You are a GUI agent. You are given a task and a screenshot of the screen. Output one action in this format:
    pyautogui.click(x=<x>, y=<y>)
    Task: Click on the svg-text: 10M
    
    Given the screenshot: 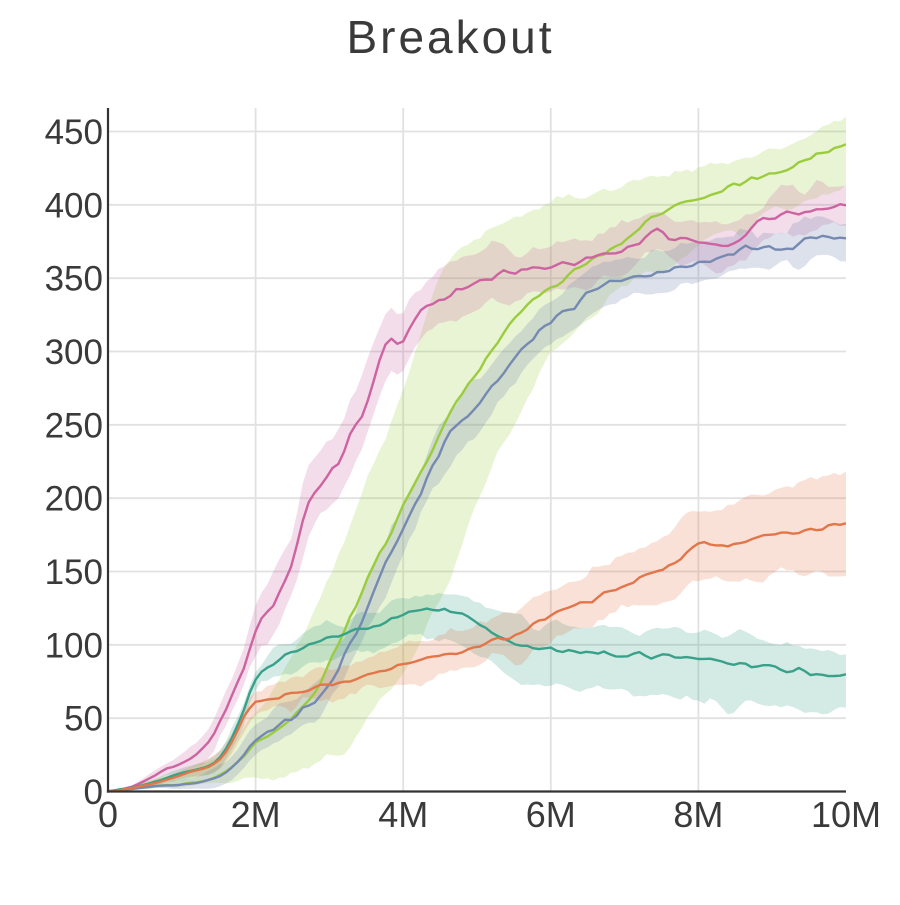 What is the action you would take?
    pyautogui.click(x=846, y=814)
    